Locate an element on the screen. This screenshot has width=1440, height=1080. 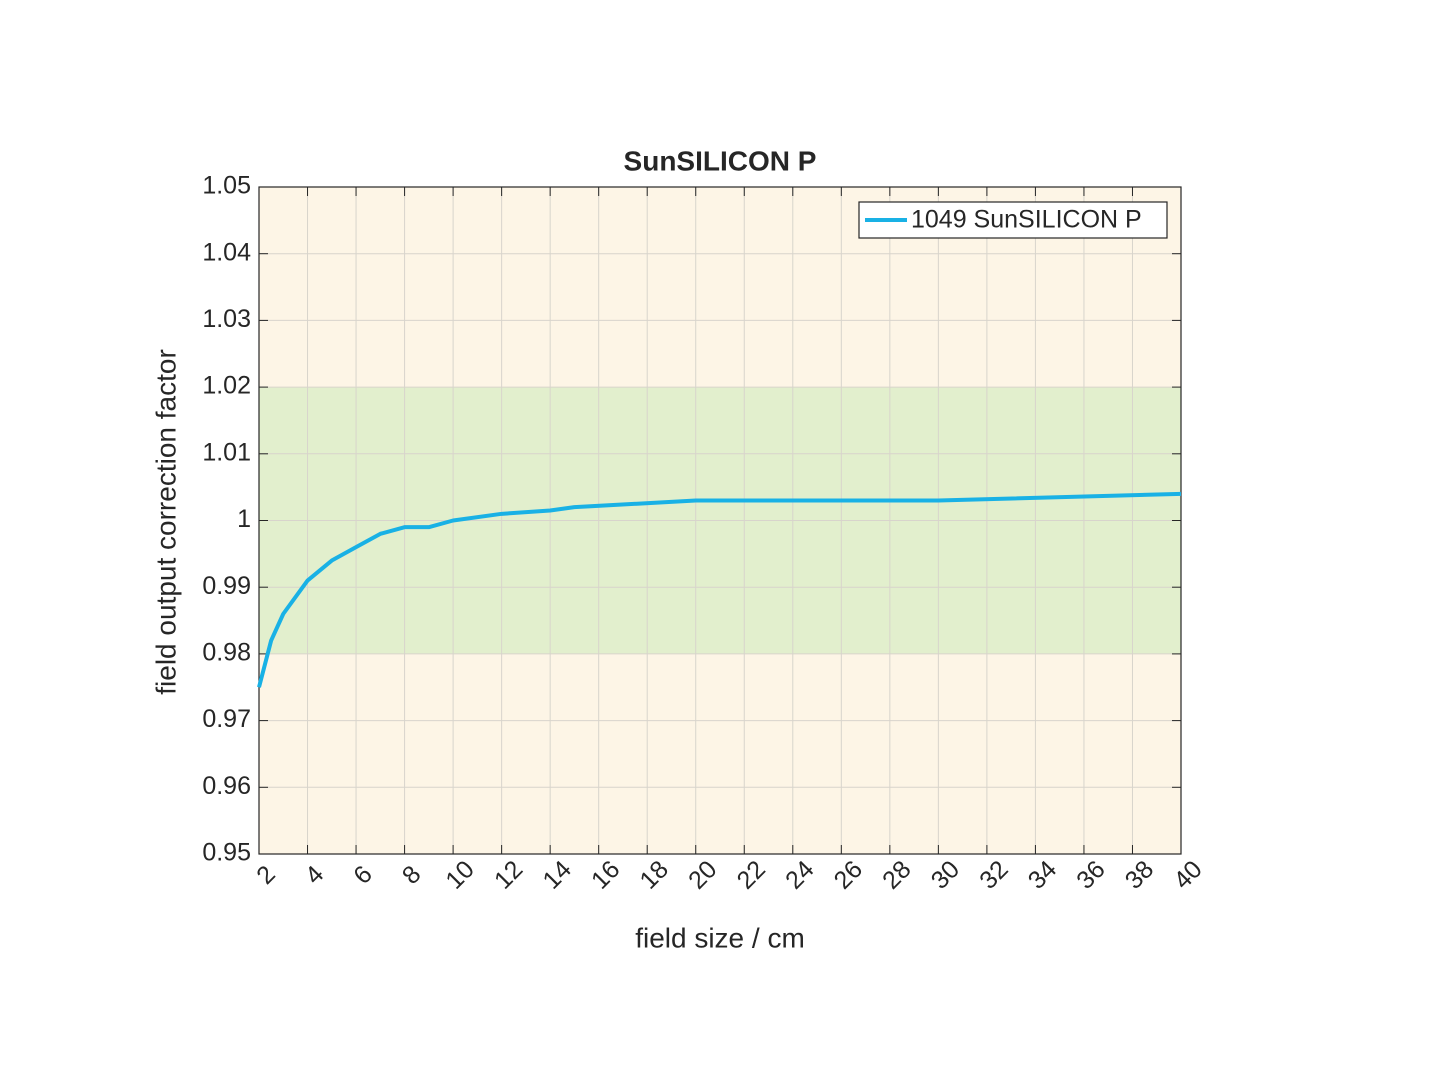
x-tick-label: 4 is located at coordinates (315, 875).